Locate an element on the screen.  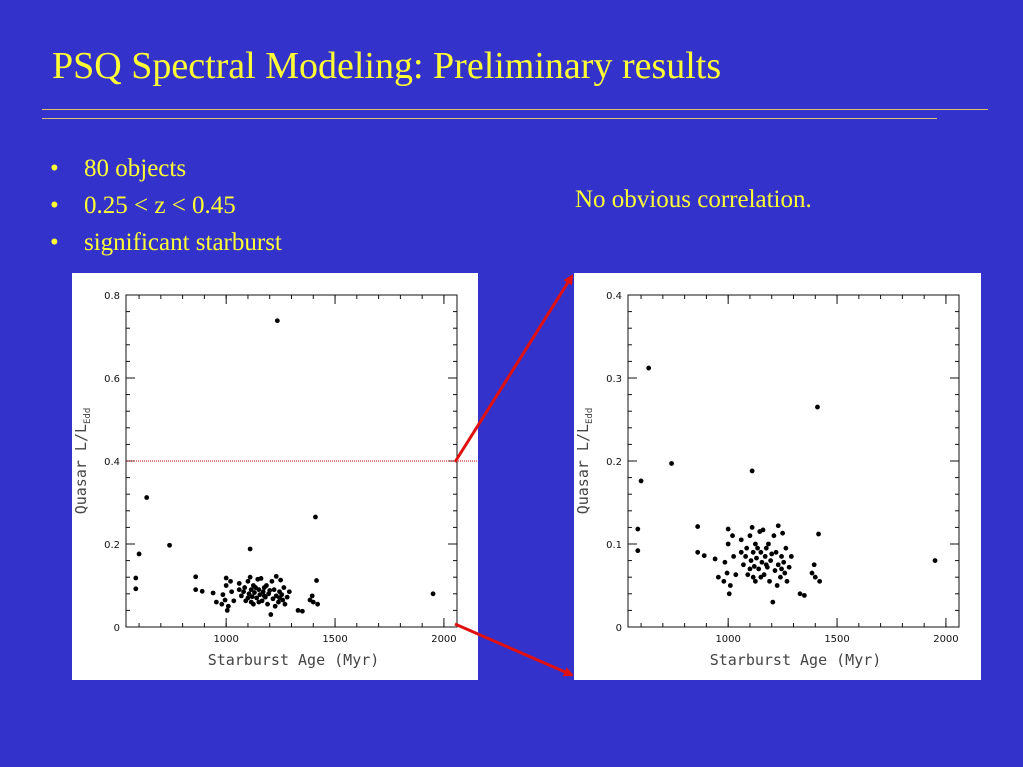
plot-frame is located at coordinates (291, 461).